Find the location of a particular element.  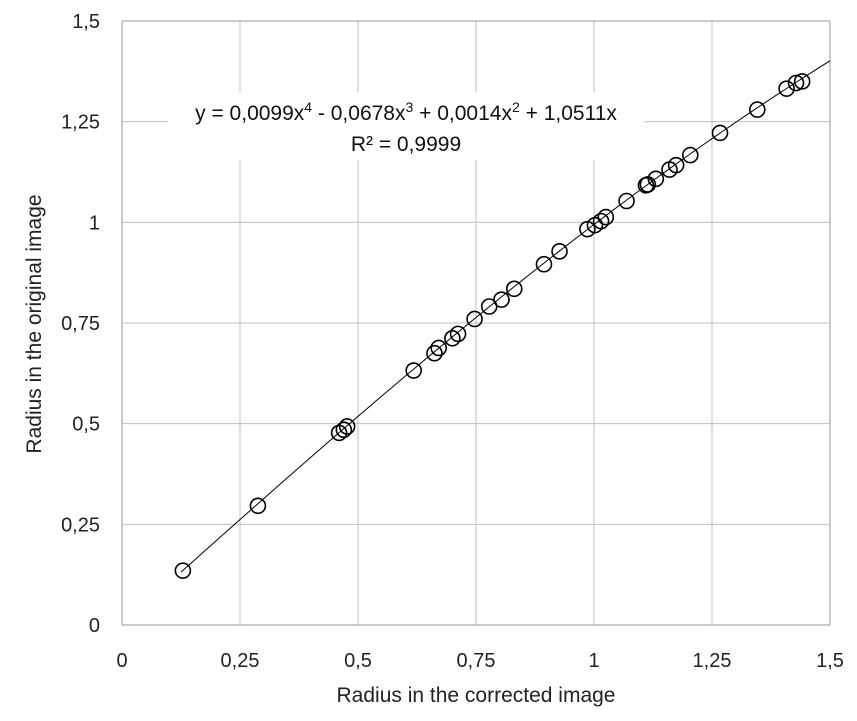

y-tick-label: 0,75 is located at coordinates (80, 324).